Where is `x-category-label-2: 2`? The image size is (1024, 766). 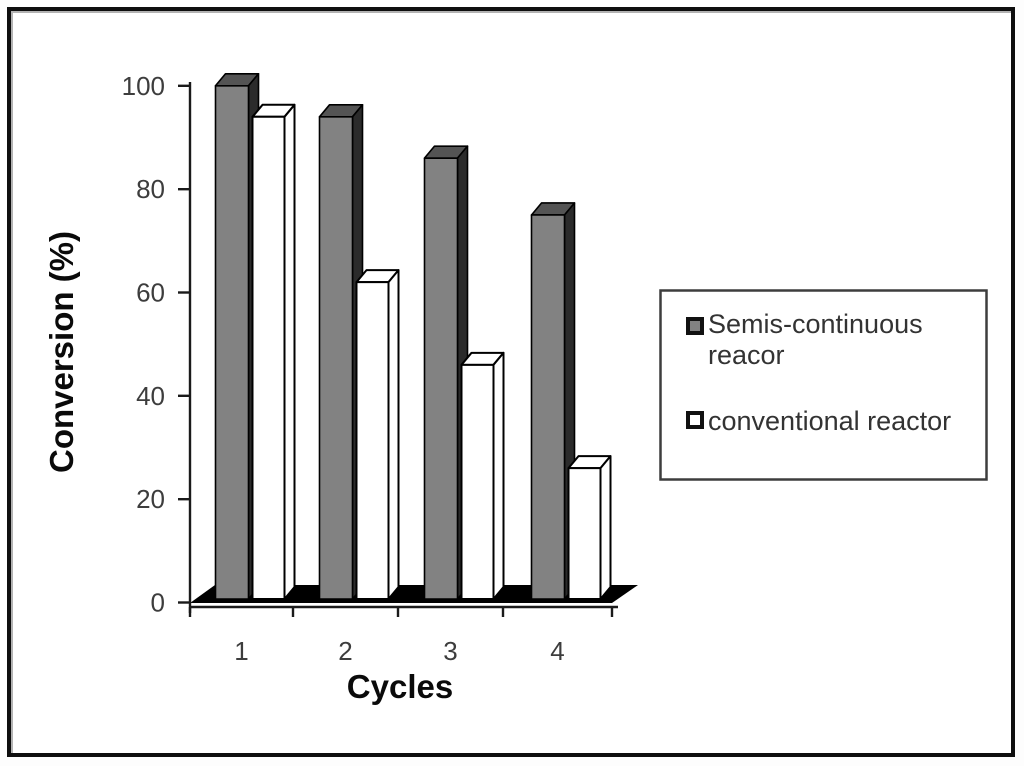 x-category-label-2: 2 is located at coordinates (345, 651).